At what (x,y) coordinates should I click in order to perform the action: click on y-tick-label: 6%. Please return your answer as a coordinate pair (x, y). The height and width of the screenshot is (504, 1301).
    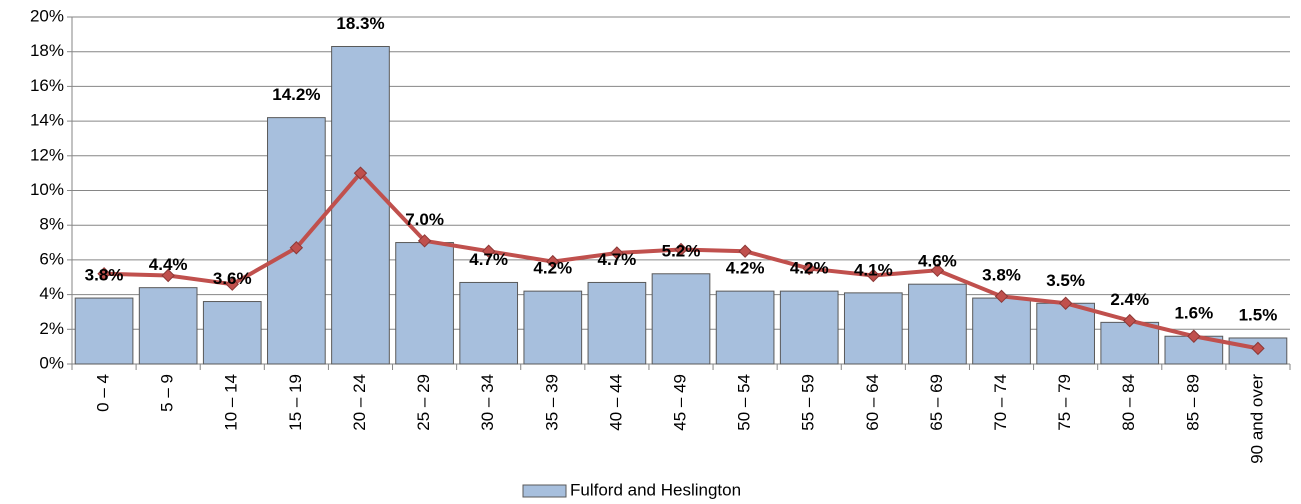
    Looking at the image, I should click on (51, 258).